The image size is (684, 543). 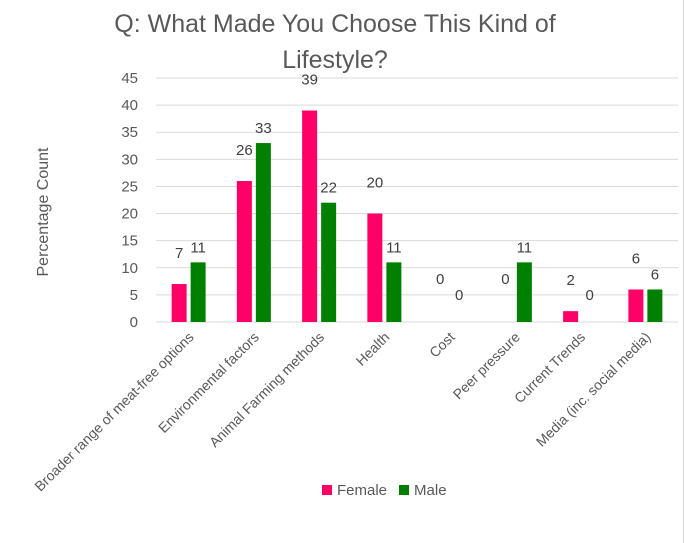 What do you see at coordinates (335, 60) in the screenshot?
I see `chart-title-line-2: Lifestyle?` at bounding box center [335, 60].